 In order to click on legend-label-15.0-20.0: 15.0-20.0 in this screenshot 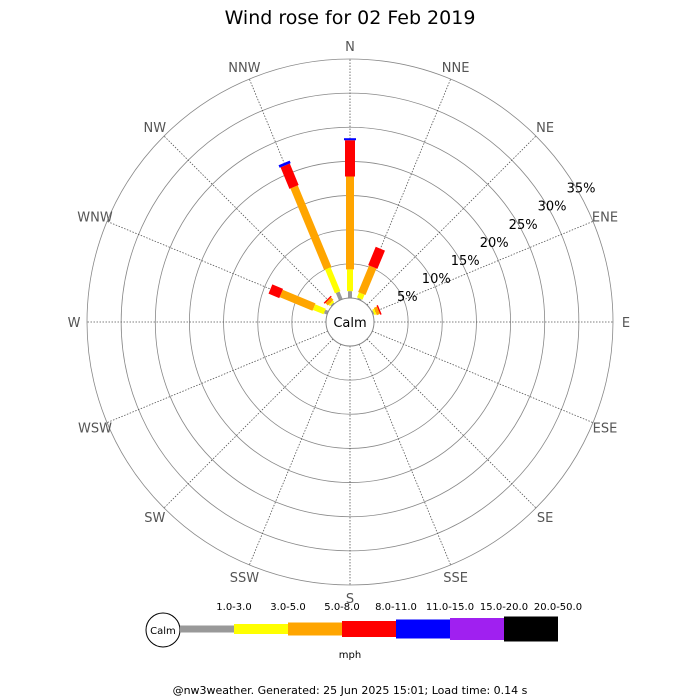, I will do `click(504, 607)`.